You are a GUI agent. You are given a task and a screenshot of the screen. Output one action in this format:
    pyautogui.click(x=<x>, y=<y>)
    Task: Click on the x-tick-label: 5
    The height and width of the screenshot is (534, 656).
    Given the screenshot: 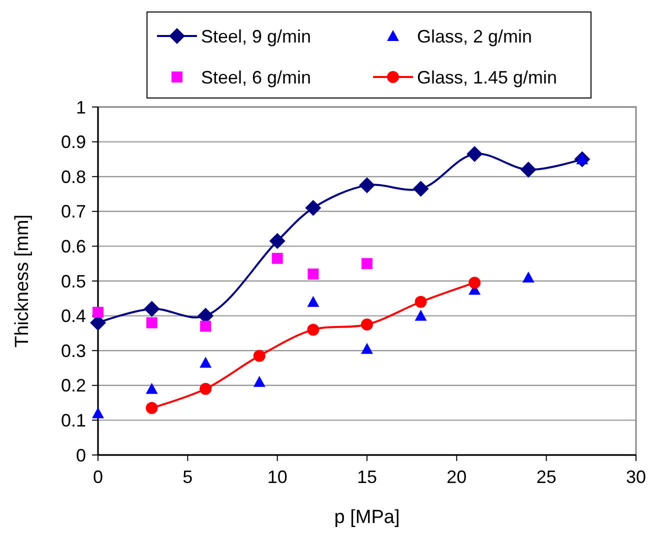 What is the action you would take?
    pyautogui.click(x=187, y=477)
    